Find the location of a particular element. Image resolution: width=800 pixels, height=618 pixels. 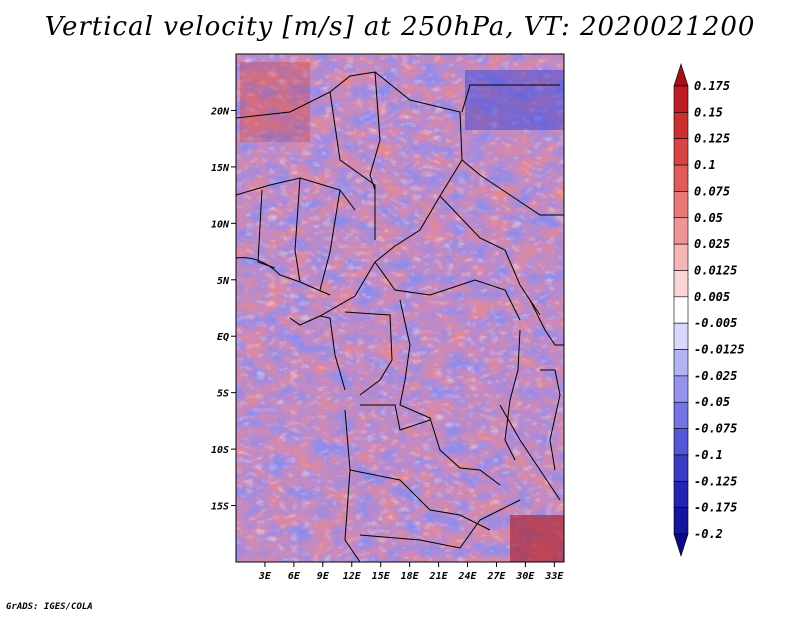

lon-tick-label: 27E is located at coordinates (496, 576).